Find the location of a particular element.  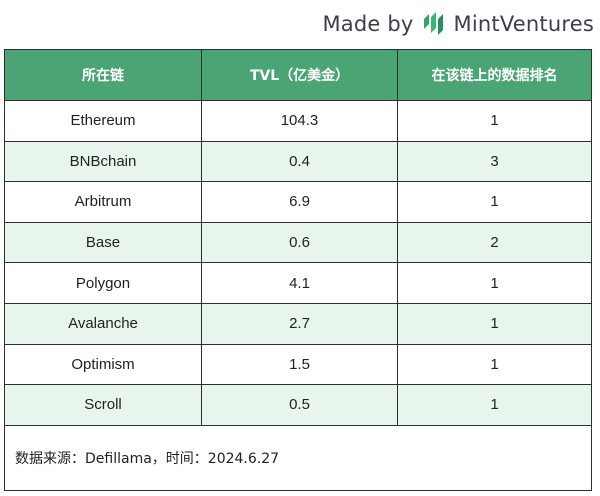

cell-tvl: 0.5 is located at coordinates (299, 405).